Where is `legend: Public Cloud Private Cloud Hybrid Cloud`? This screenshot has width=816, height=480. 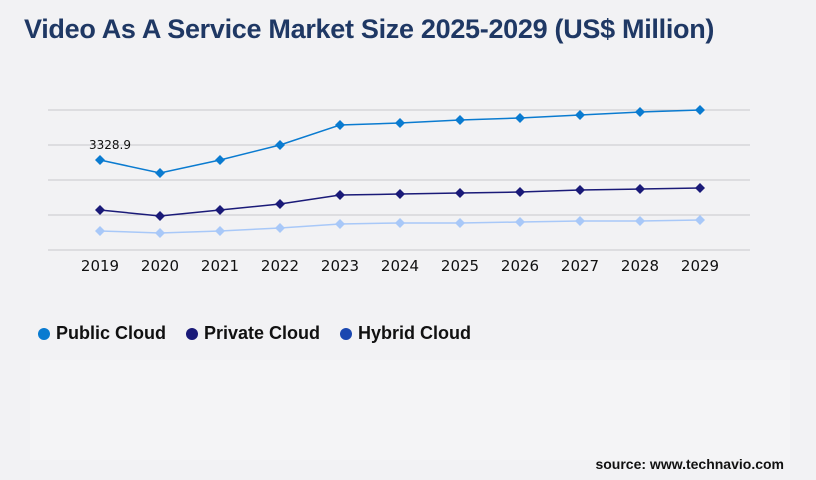
legend: Public Cloud Private Cloud Hybrid Cloud is located at coordinates (254, 333).